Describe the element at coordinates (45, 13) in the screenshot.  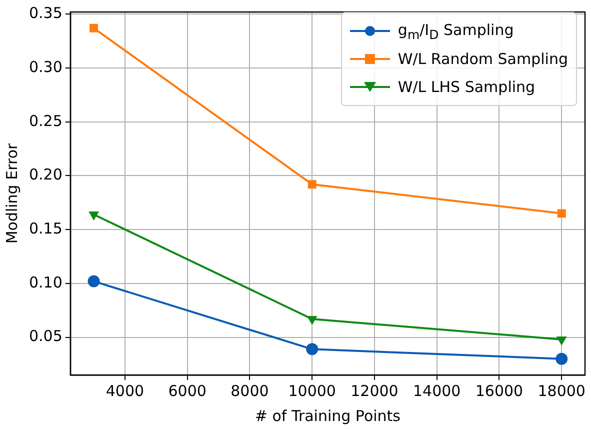
I see `y-tick-label: 0.35` at that location.